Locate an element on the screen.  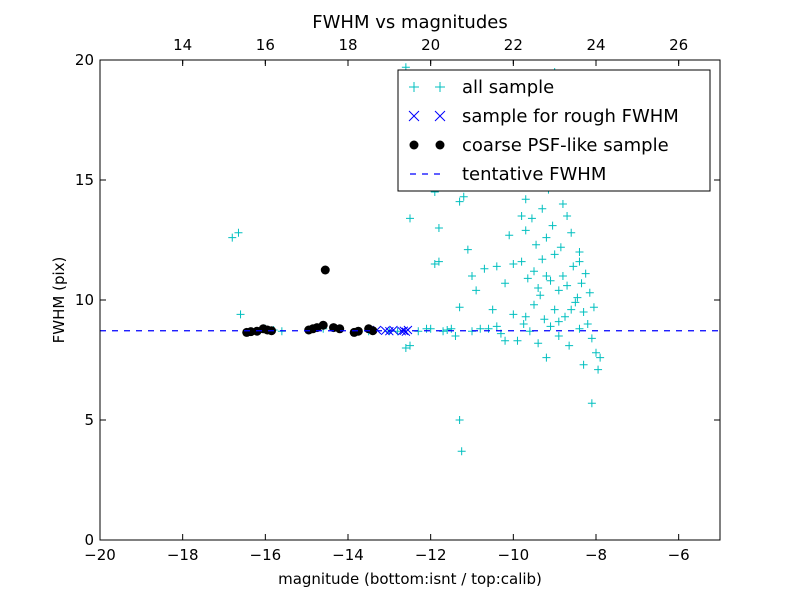
y-axis-title: FWHM (pix) is located at coordinates (59, 300).